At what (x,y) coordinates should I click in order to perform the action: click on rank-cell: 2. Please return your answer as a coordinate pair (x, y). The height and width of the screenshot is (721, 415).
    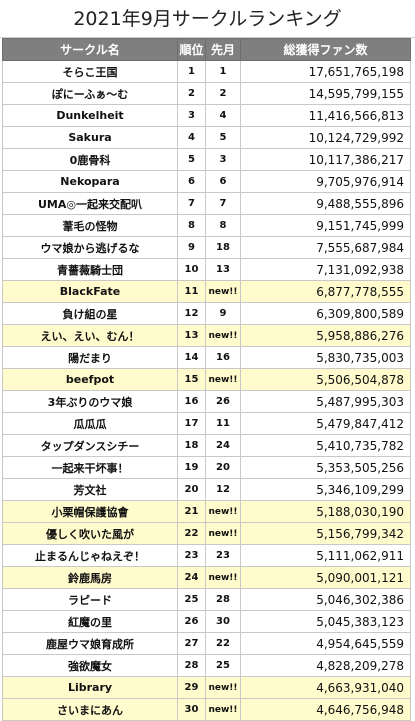
    Looking at the image, I should click on (191, 93).